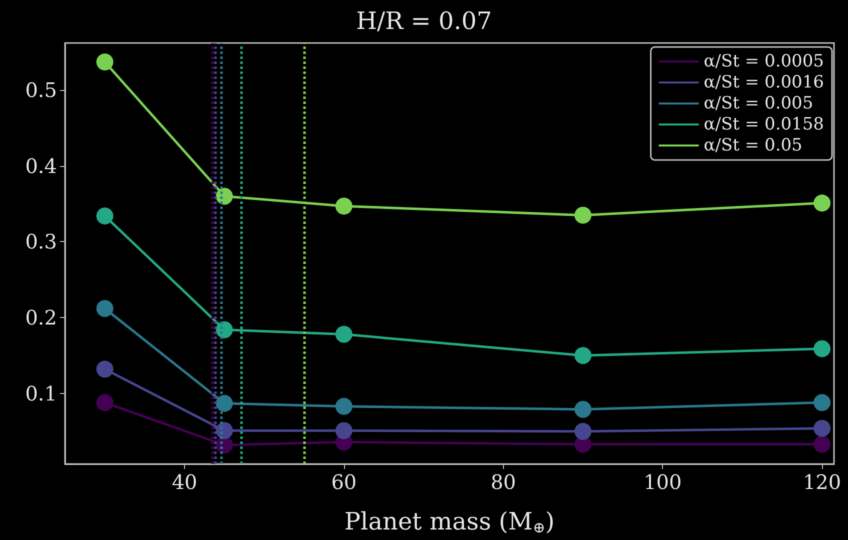 The width and height of the screenshot is (848, 540). What do you see at coordinates (41, 393) in the screenshot?
I see `y-tick-label: 0.1` at bounding box center [41, 393].